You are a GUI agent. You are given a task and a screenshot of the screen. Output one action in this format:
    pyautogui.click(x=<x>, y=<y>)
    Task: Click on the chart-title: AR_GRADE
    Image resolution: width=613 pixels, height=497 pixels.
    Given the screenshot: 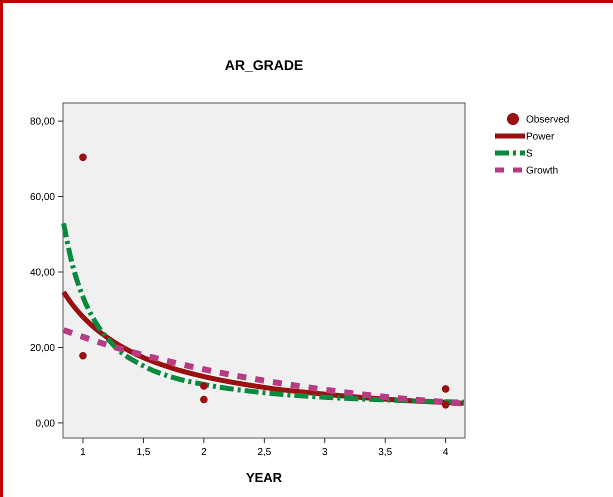 What is the action you would take?
    pyautogui.click(x=264, y=65)
    